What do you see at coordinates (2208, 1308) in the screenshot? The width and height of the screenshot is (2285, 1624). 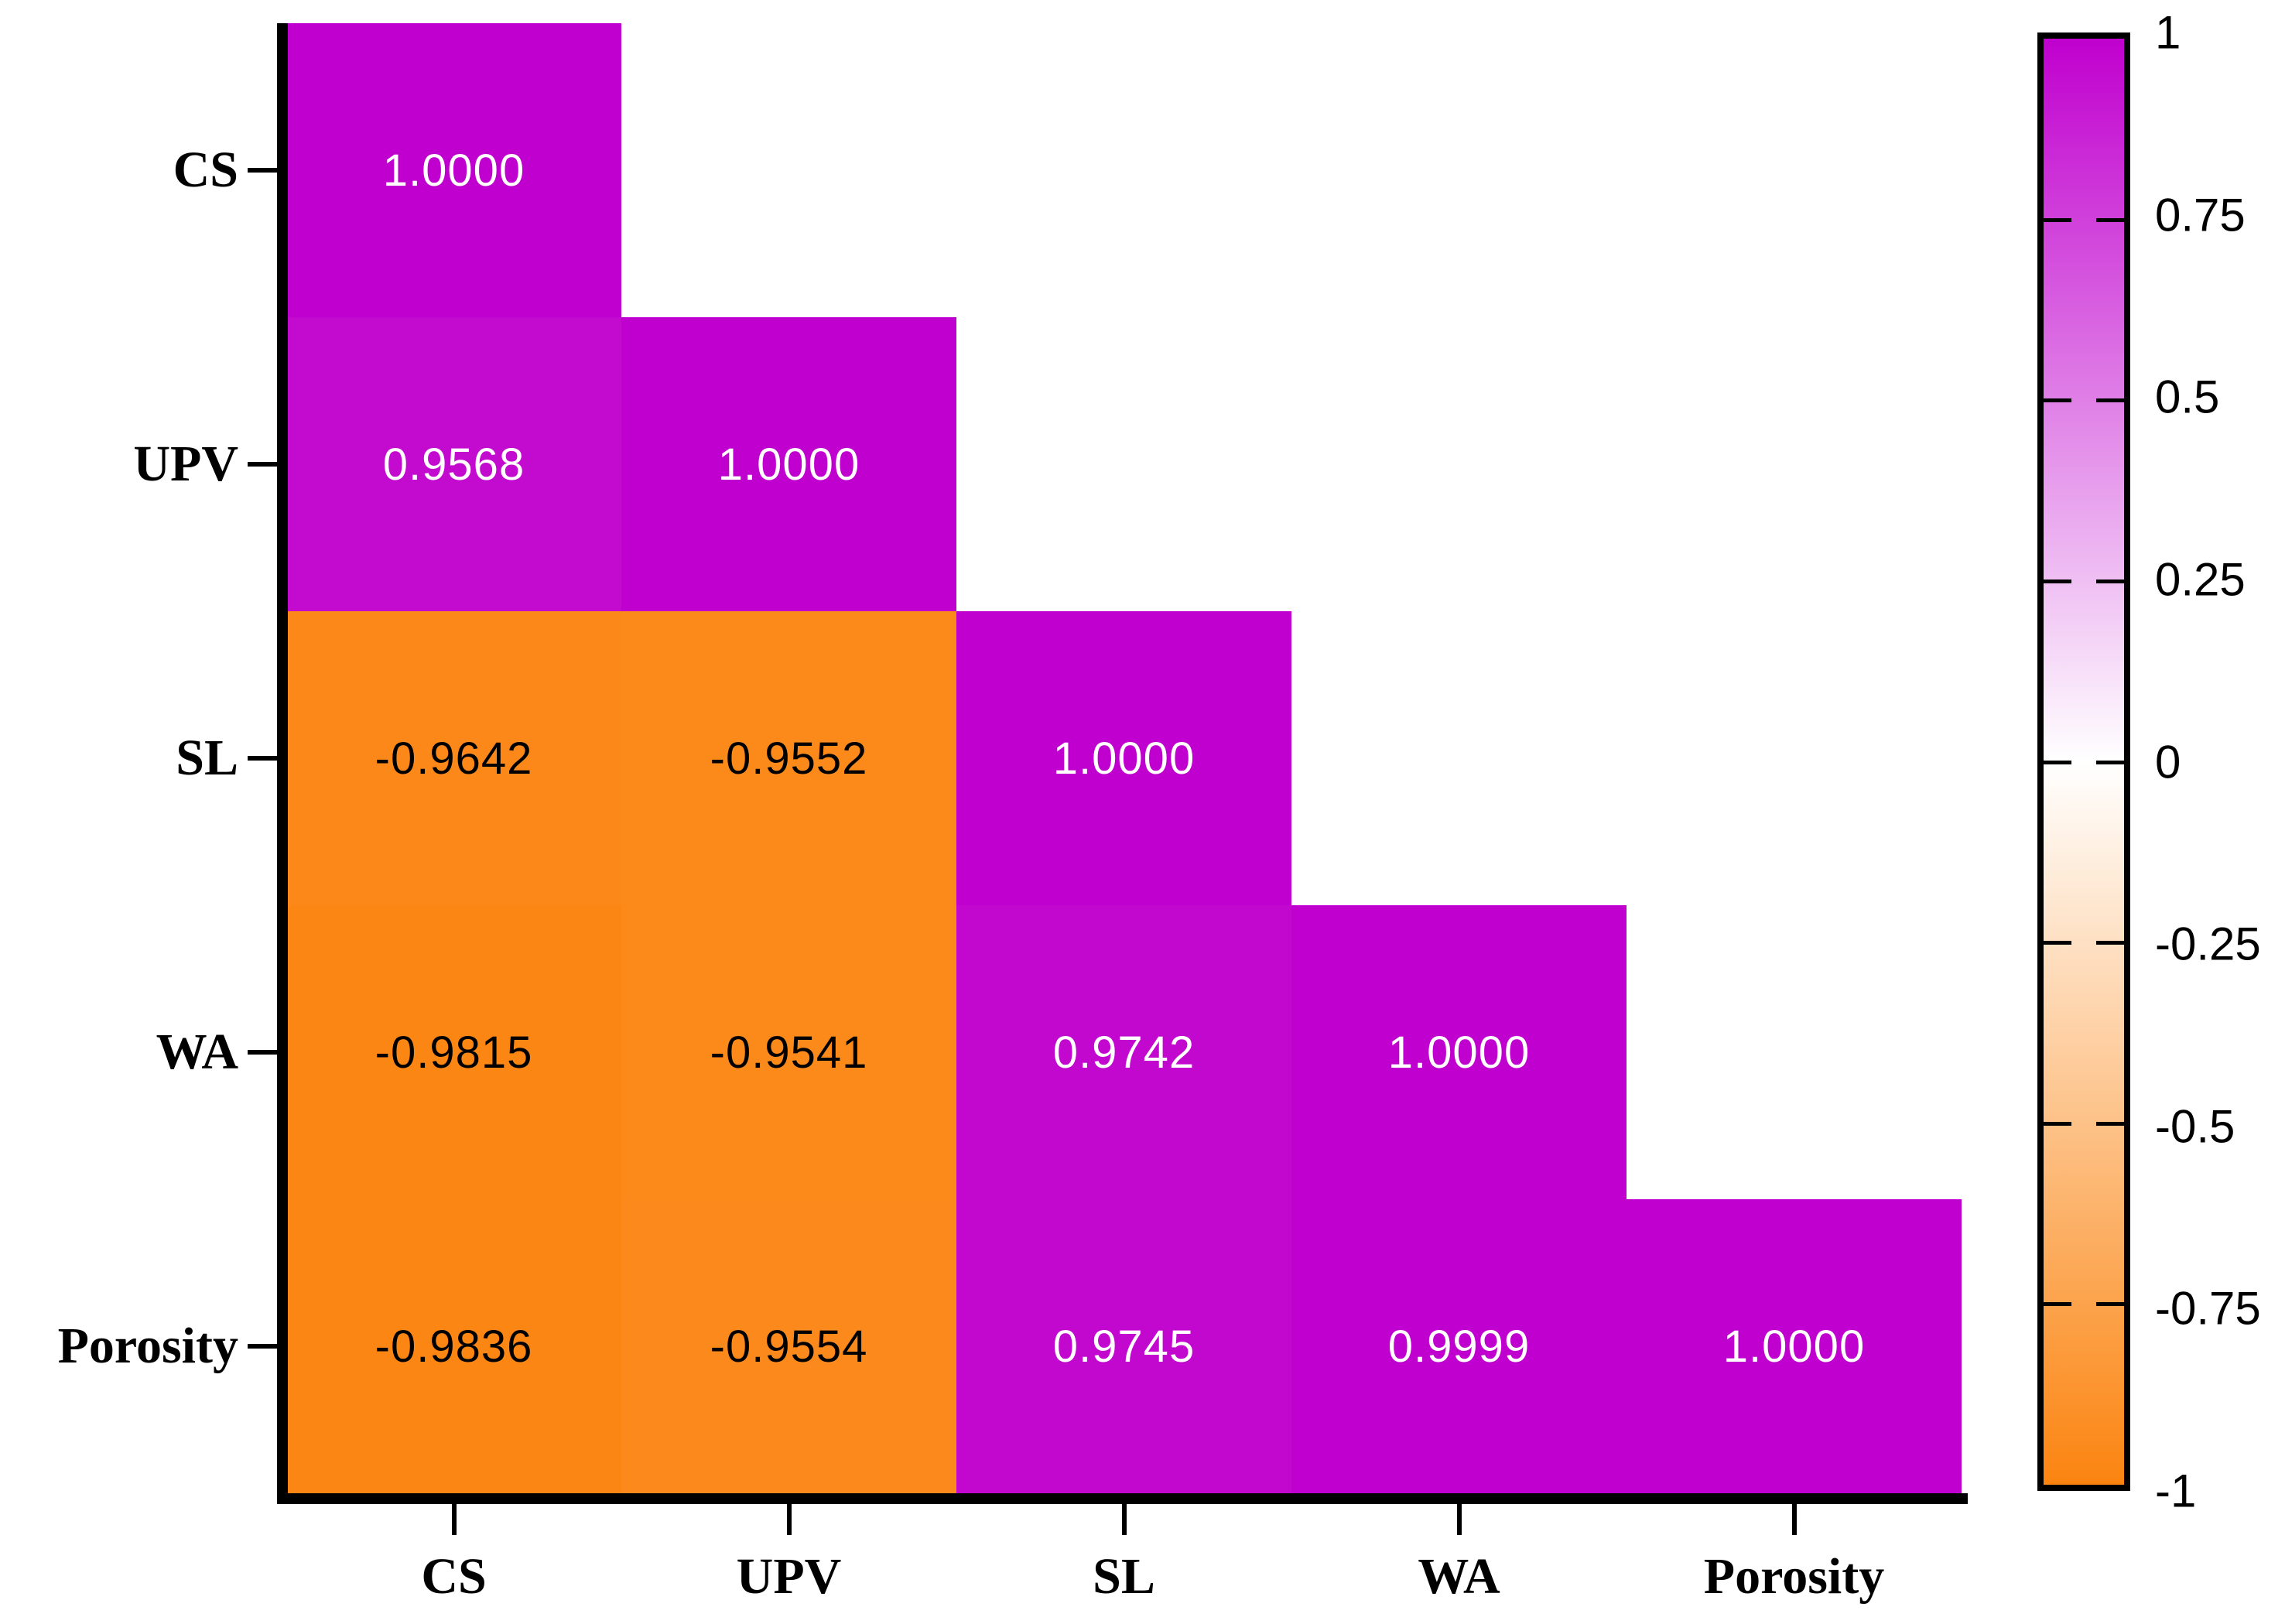 I see `colorbar-label--0.75: -0.75` at bounding box center [2208, 1308].